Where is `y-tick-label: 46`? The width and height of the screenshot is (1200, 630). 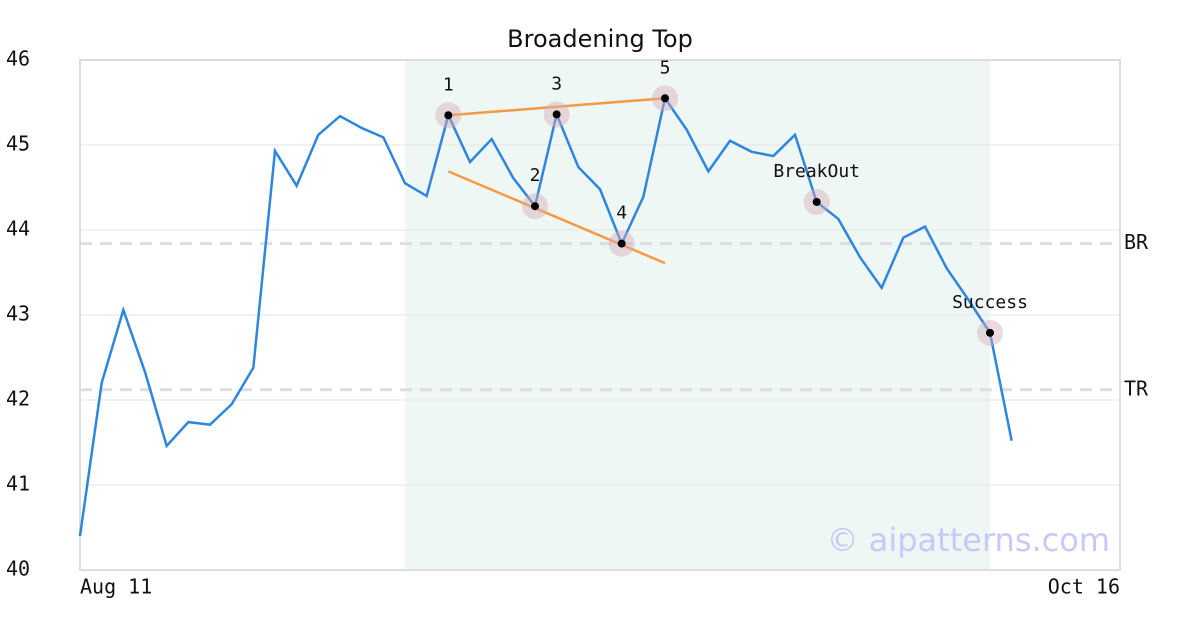
y-tick-label: 46 is located at coordinates (18, 59).